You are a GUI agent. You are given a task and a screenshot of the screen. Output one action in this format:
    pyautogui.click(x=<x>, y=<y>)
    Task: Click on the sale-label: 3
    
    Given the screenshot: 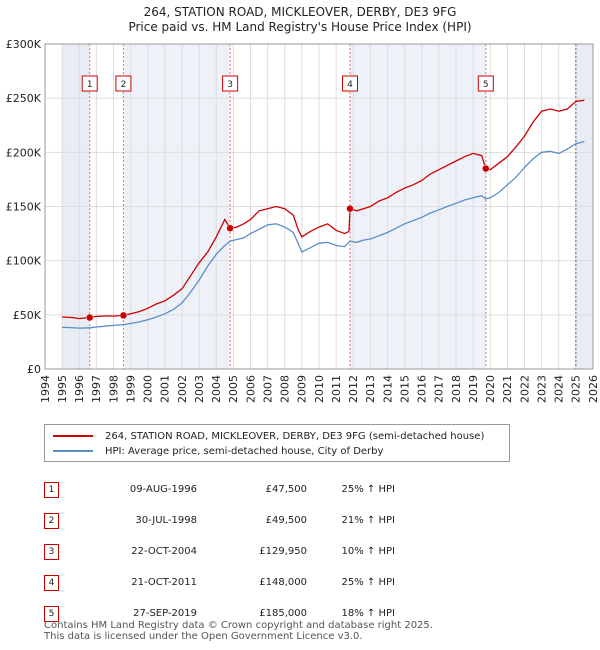 What is the action you would take?
    pyautogui.click(x=230, y=85)
    